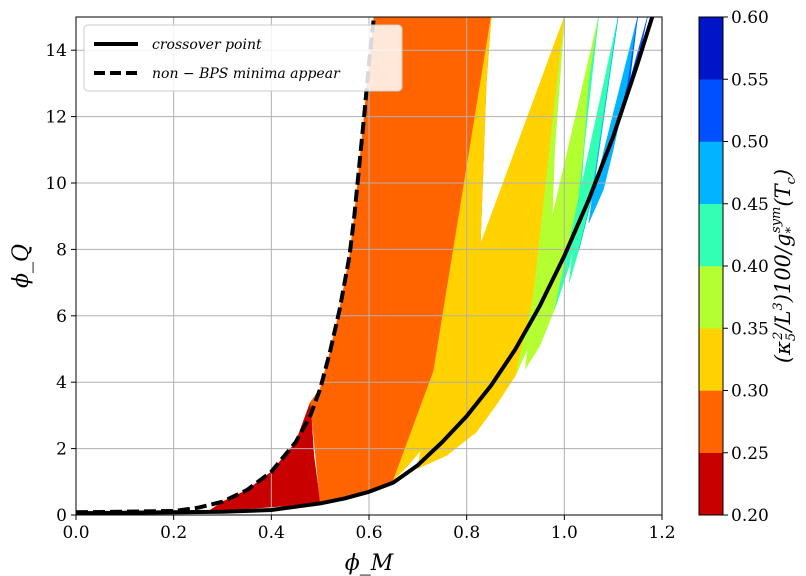  What do you see at coordinates (776, 220) in the screenshot?
I see `colorbar-label-supsym: sym` at bounding box center [776, 220].